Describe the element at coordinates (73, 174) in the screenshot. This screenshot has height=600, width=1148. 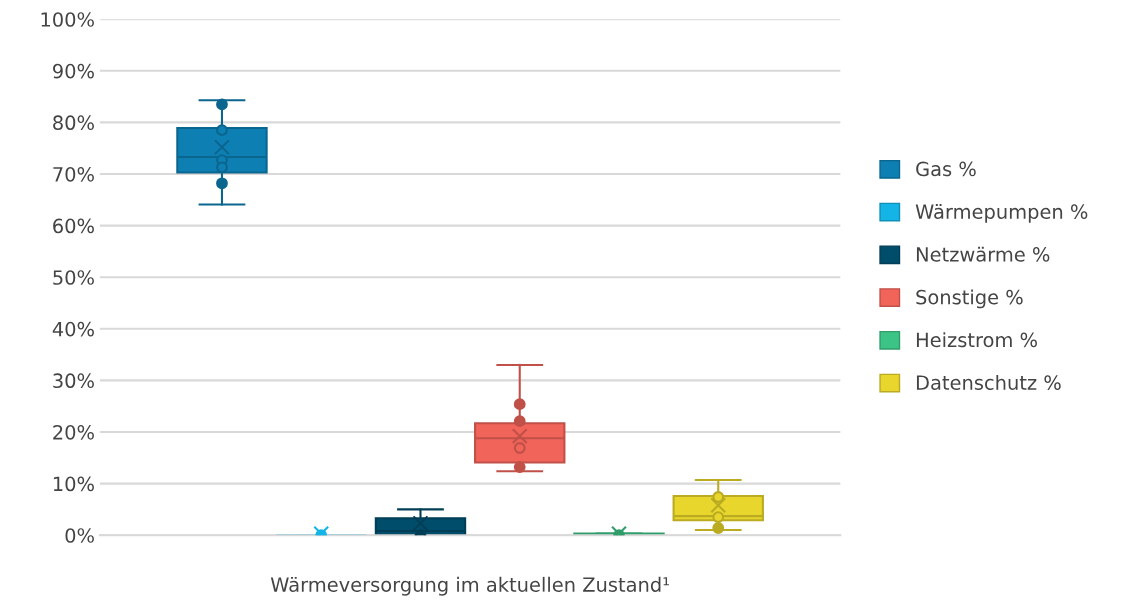
I see `y-tick-label: 70%` at that location.